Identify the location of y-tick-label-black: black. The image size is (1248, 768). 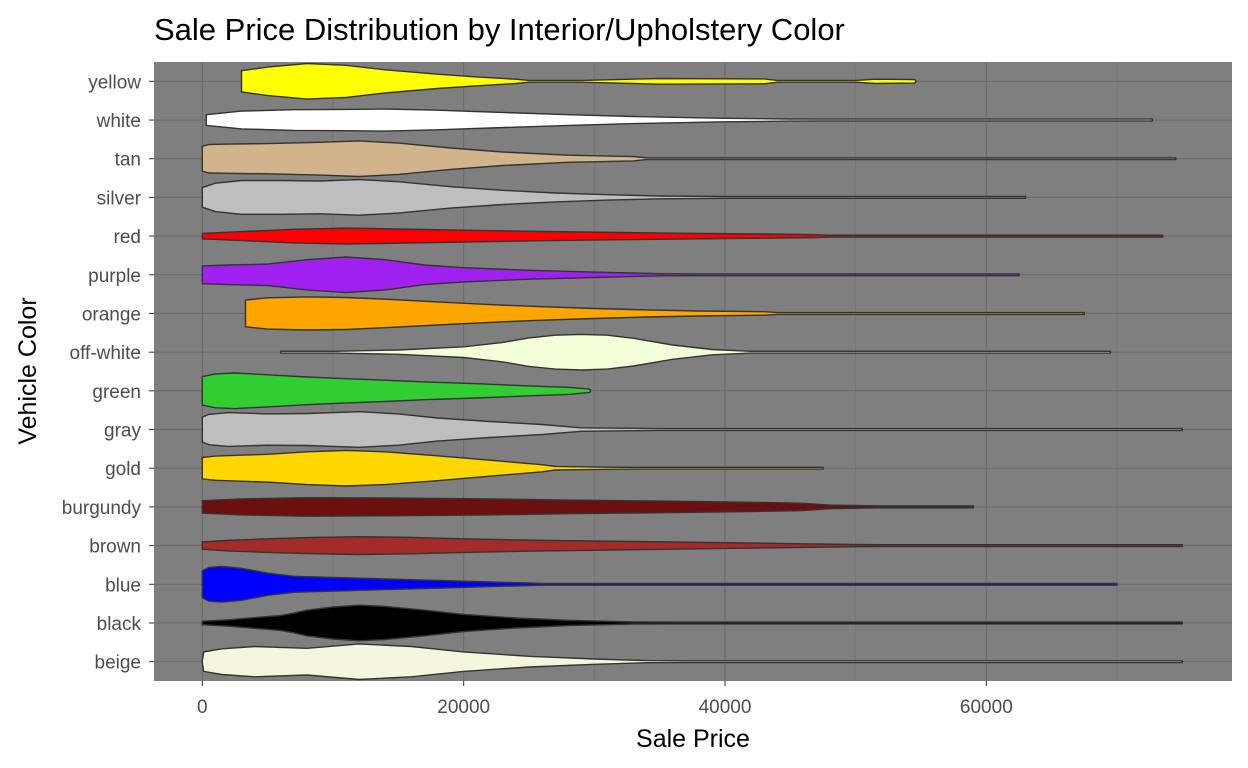
(119, 624).